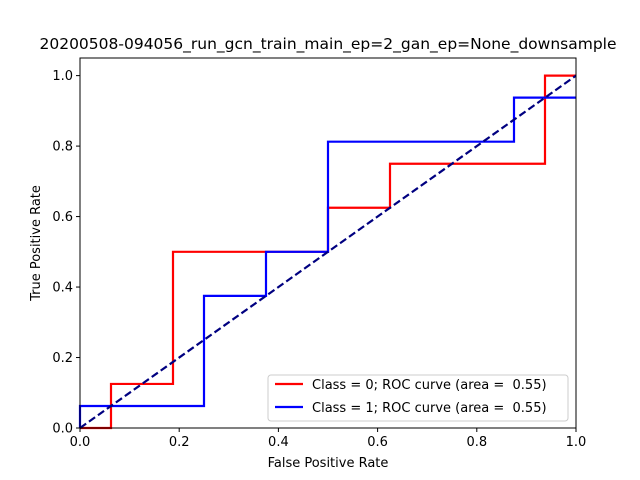 The height and width of the screenshot is (480, 640). Describe the element at coordinates (328, 463) in the screenshot. I see `x-axis-label: False Positive Rate` at that location.